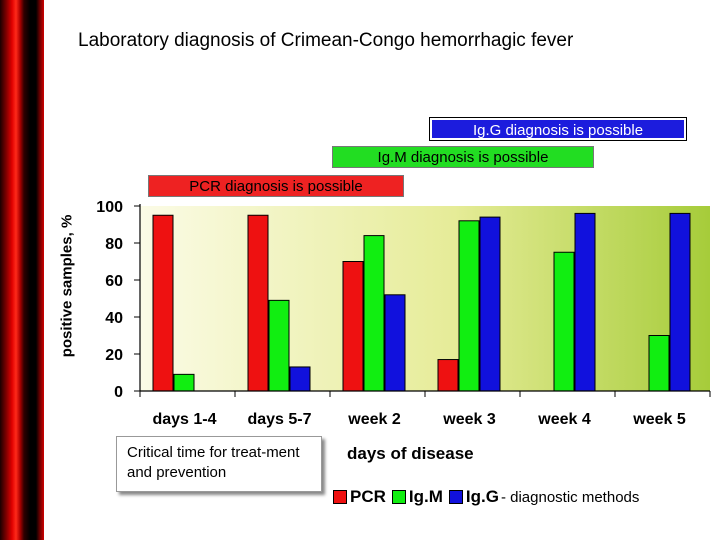 The height and width of the screenshot is (540, 720). I want to click on x-tick-label-6: week 5, so click(659, 419).